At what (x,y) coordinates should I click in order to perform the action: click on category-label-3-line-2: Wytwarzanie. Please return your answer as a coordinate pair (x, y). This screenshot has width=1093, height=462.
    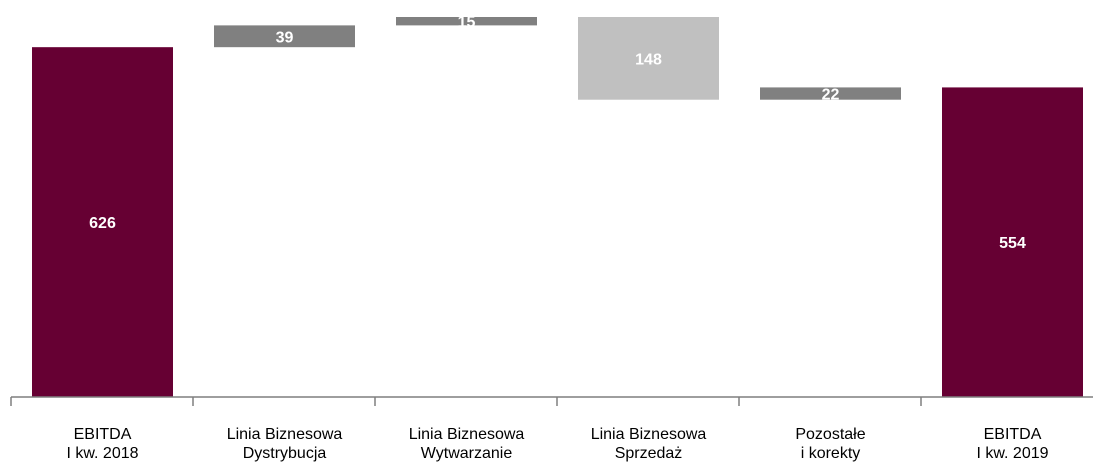
    Looking at the image, I should click on (467, 453).